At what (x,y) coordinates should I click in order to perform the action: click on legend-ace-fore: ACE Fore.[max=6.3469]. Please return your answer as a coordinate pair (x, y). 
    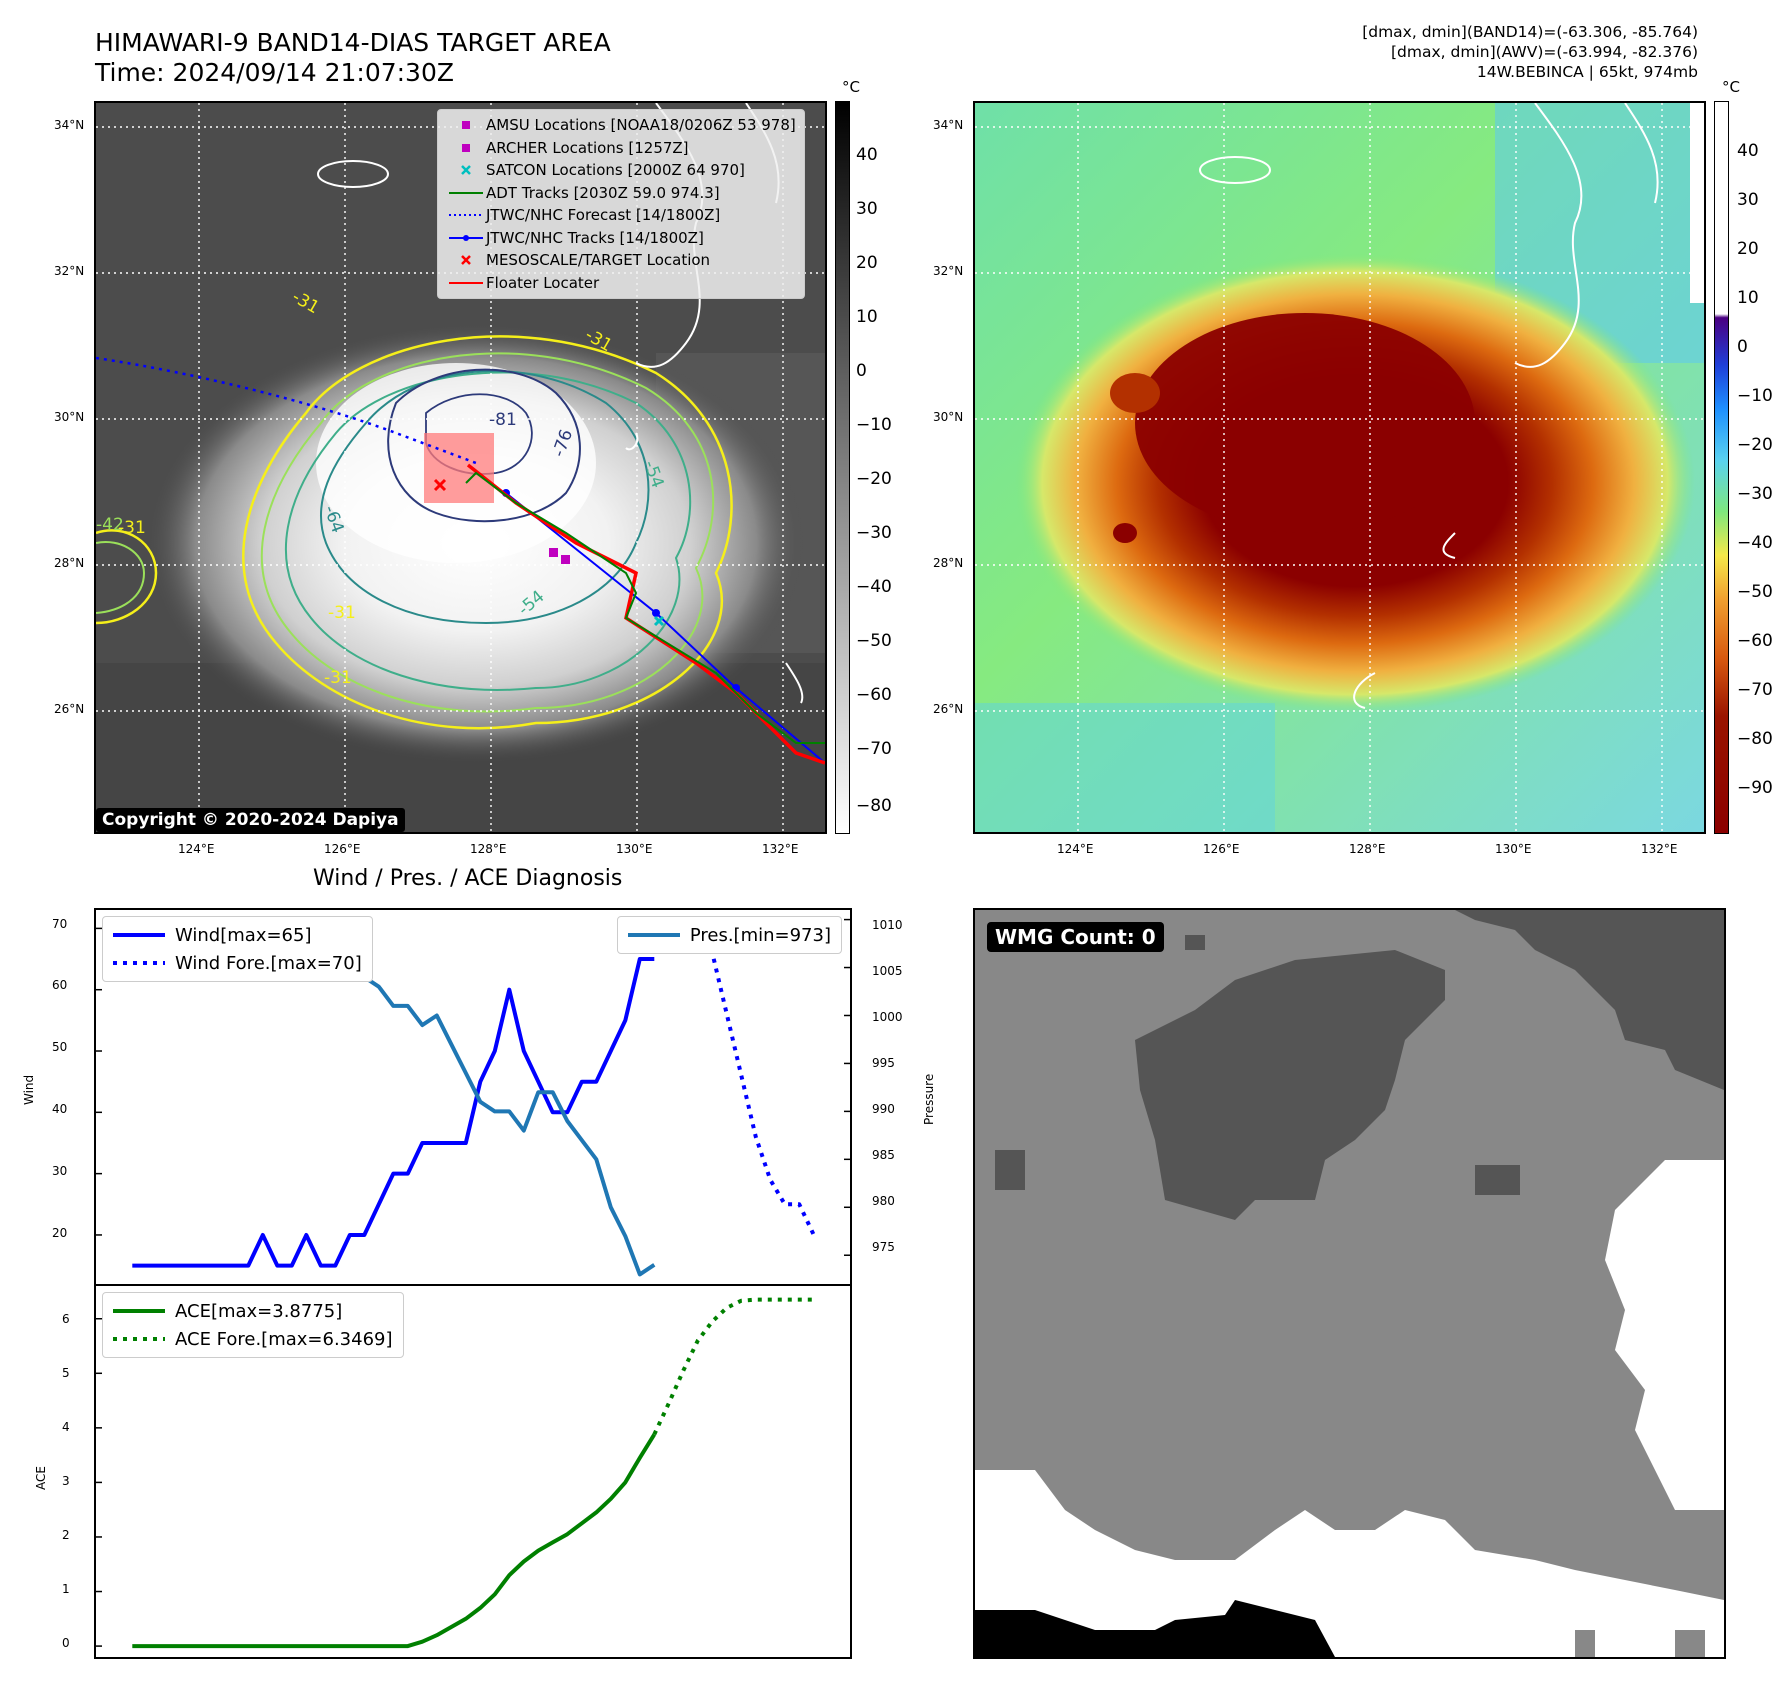
    Looking at the image, I should click on (253, 1339).